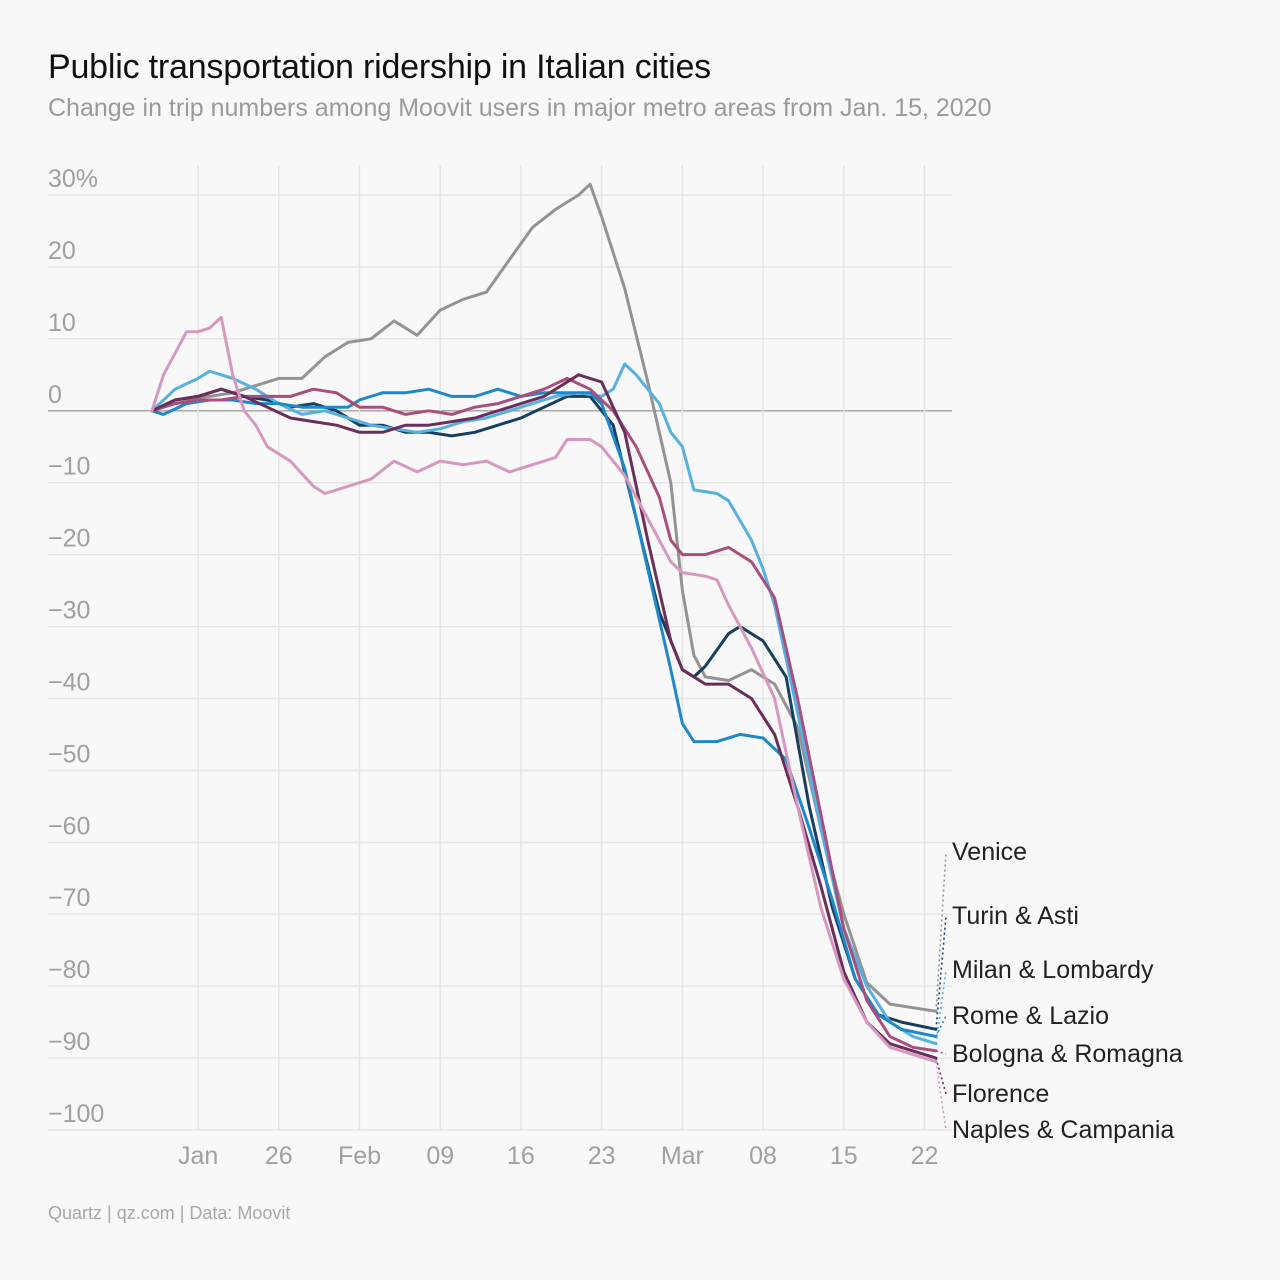 The height and width of the screenshot is (1280, 1280). I want to click on series-label-naples-and-campania: Naples & Campania, so click(1063, 1130).